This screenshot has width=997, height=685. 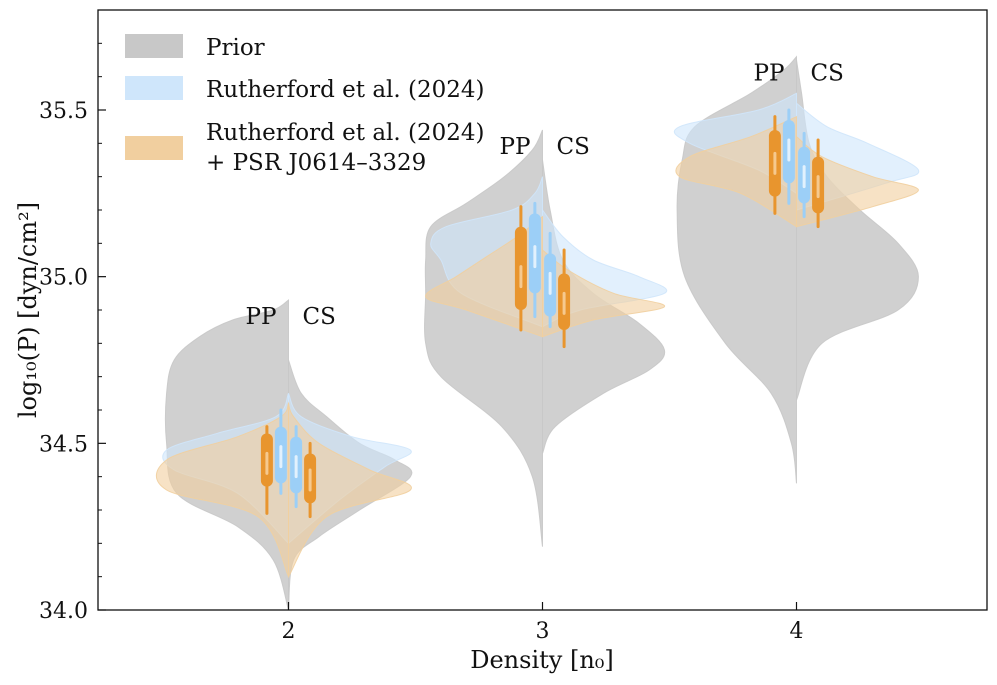 I want to click on pp-label-n3: PP, so click(x=515, y=147).